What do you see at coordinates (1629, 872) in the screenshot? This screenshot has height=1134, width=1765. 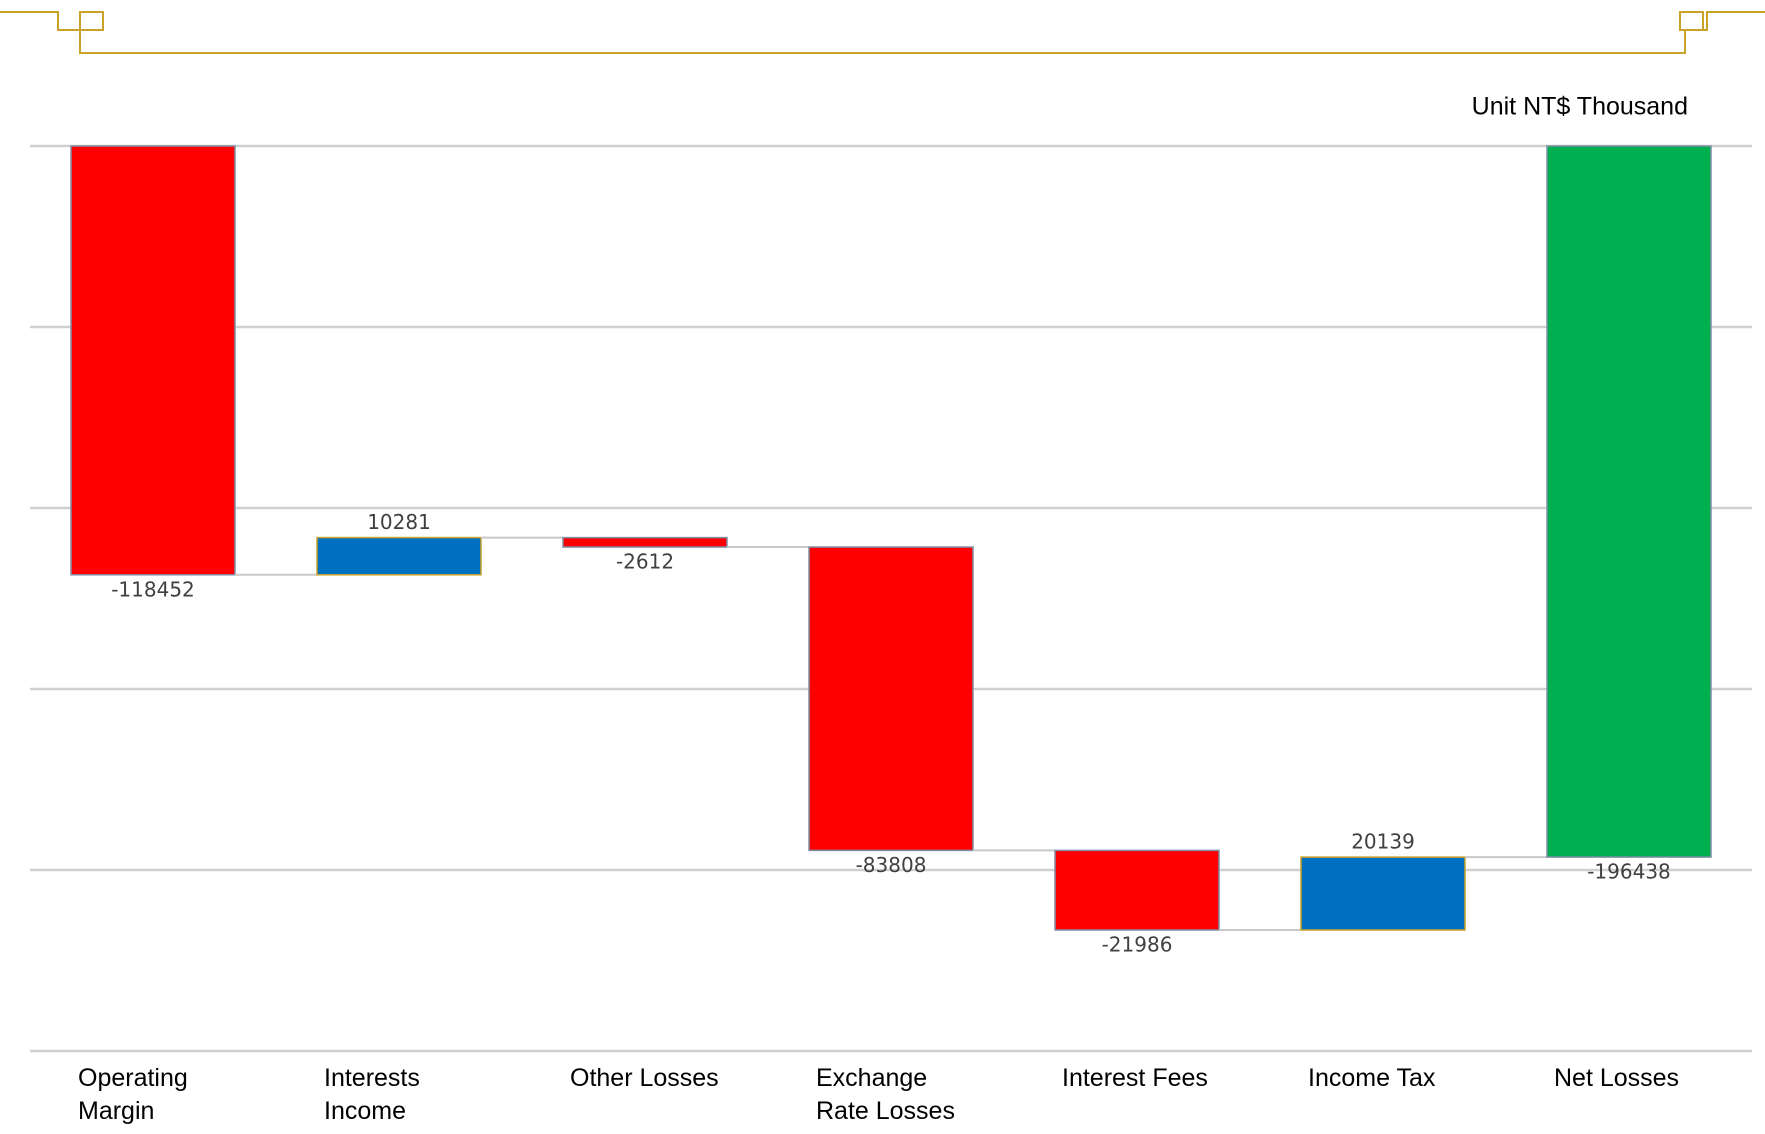 I see `value-label: -196438` at bounding box center [1629, 872].